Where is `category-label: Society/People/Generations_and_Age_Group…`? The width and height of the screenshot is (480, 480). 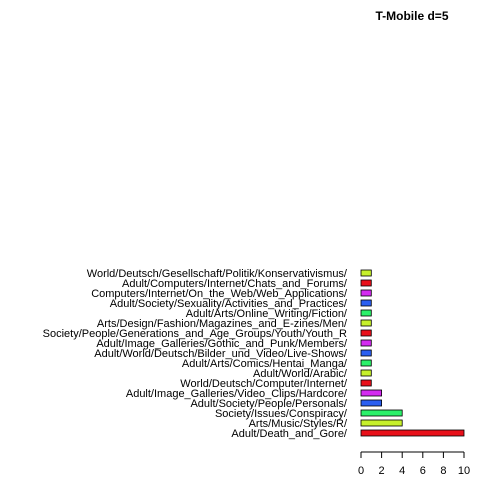
category-label: Society/People/Generations_and_Age_Group… is located at coordinates (195, 334).